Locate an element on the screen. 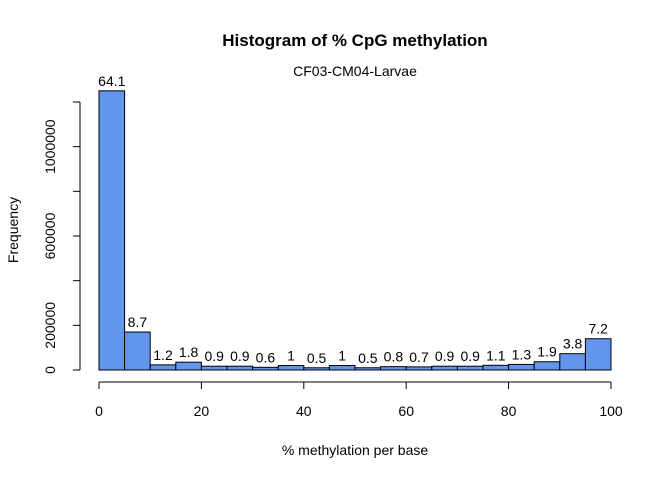 The height and width of the screenshot is (480, 672). x-axis-label: % methylation per base is located at coordinates (355, 450).